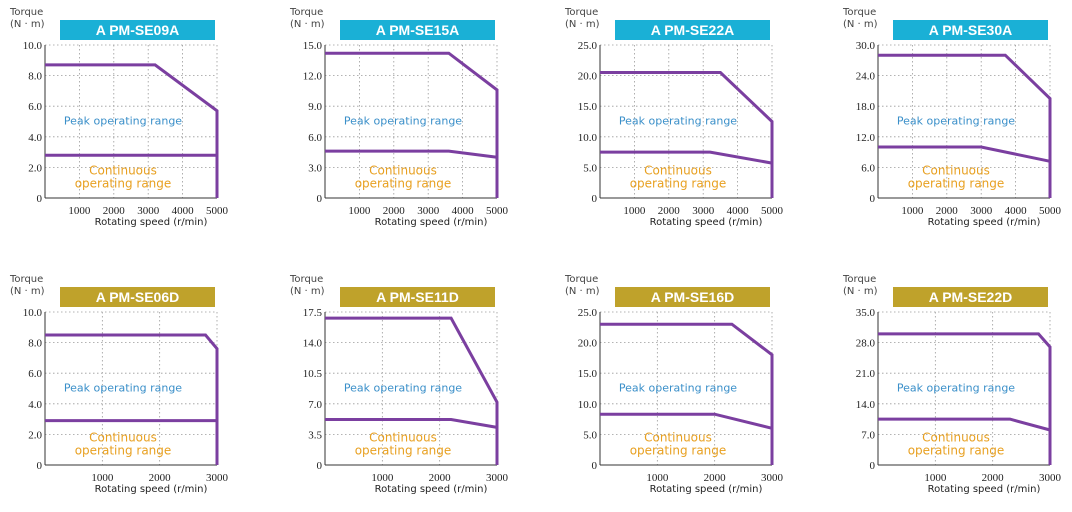 Image resolution: width=1072 pixels, height=512 pixels. What do you see at coordinates (313, 374) in the screenshot?
I see `y-tick-label: 10.5` at bounding box center [313, 374].